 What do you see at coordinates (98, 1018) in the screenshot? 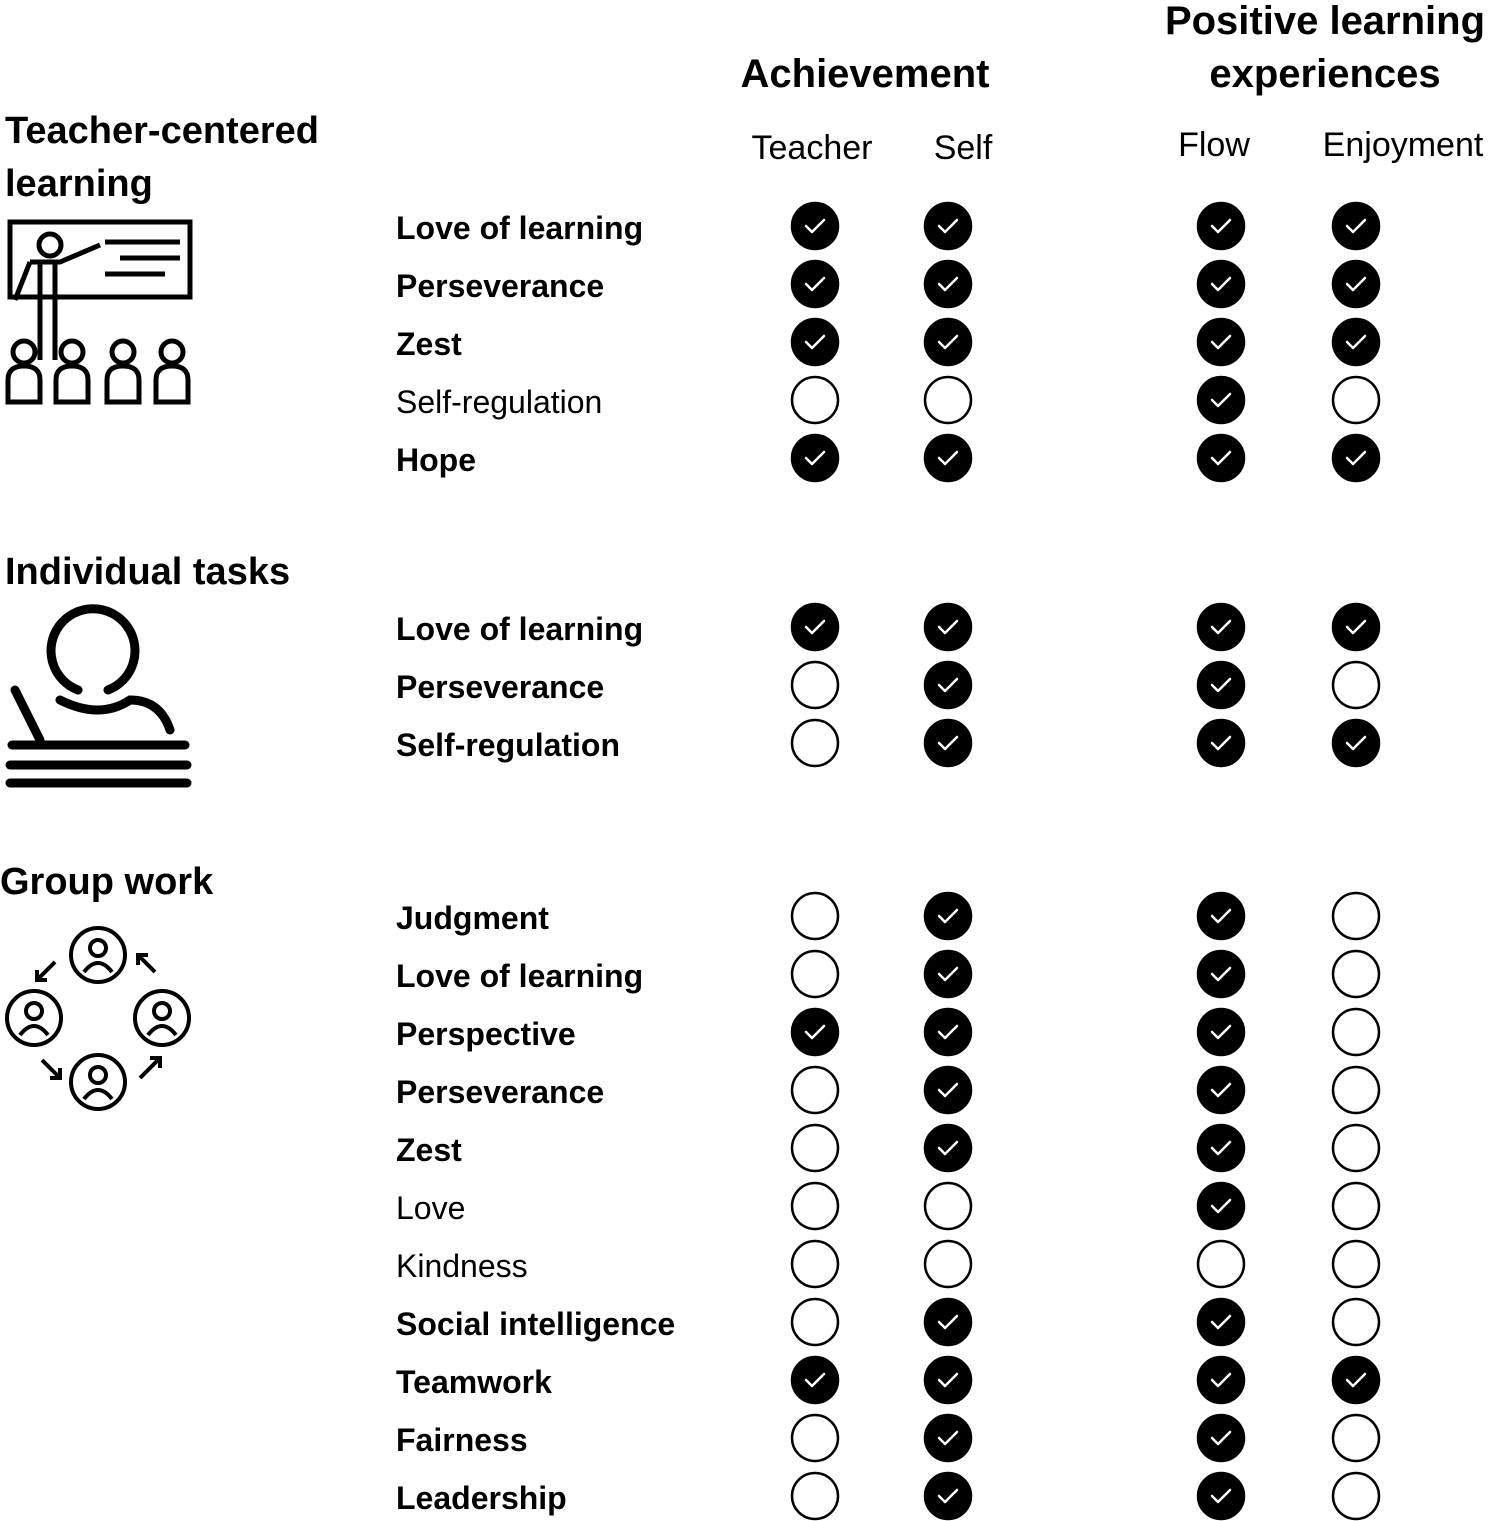
I see `group-icon` at bounding box center [98, 1018].